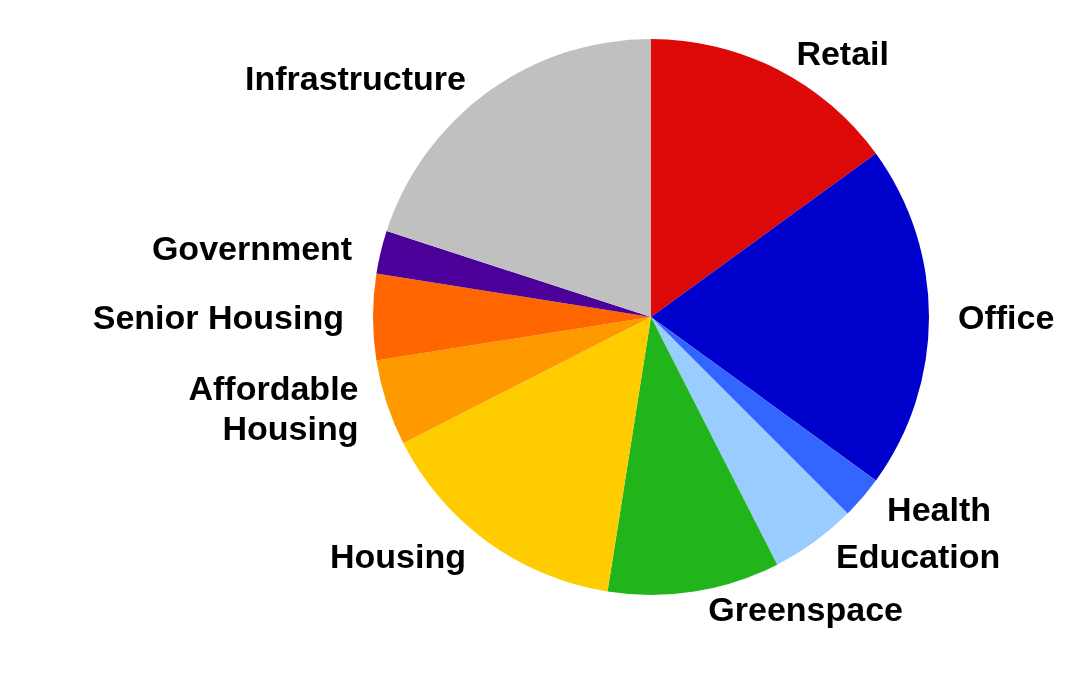 The height and width of the screenshot is (684, 1067). I want to click on slice-label: Housing, so click(398, 556).